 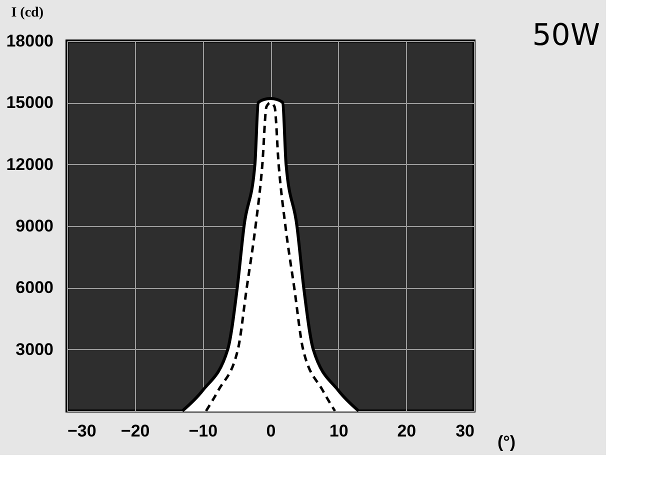 I want to click on y-tick-label: 15000, so click(x=30, y=102).